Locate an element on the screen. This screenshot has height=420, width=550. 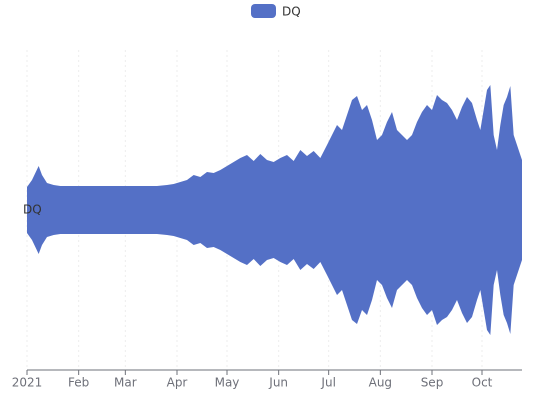
x-tick-label: Aug is located at coordinates (380, 383).